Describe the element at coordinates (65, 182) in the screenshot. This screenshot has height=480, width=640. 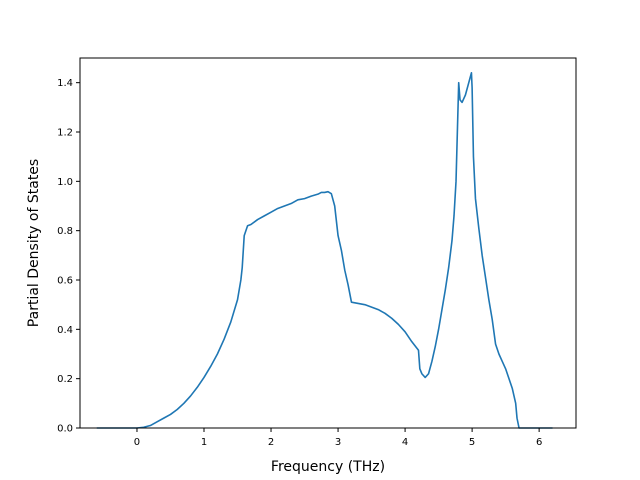
I see `y-tick-label: 1.0` at that location.